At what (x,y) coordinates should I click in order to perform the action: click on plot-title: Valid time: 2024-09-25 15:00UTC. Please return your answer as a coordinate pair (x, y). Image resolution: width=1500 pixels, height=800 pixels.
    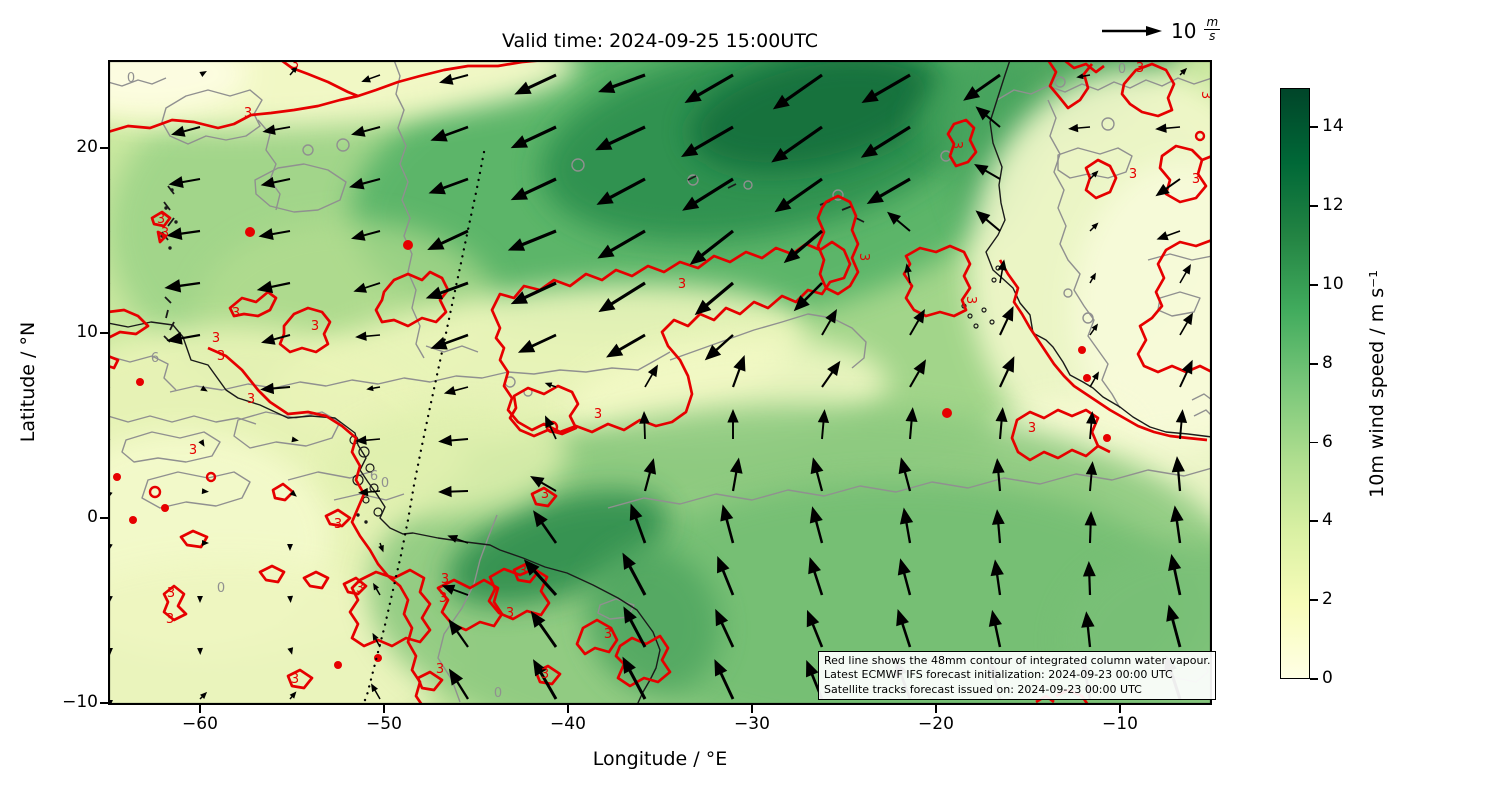
    Looking at the image, I should click on (660, 41).